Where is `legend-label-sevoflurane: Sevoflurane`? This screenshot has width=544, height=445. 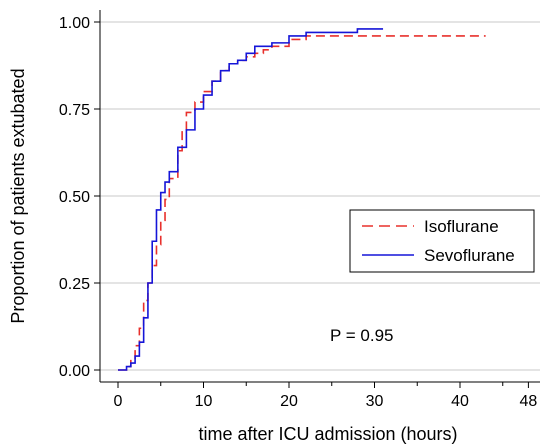
legend-label-sevoflurane: Sevoflurane is located at coordinates (469, 255).